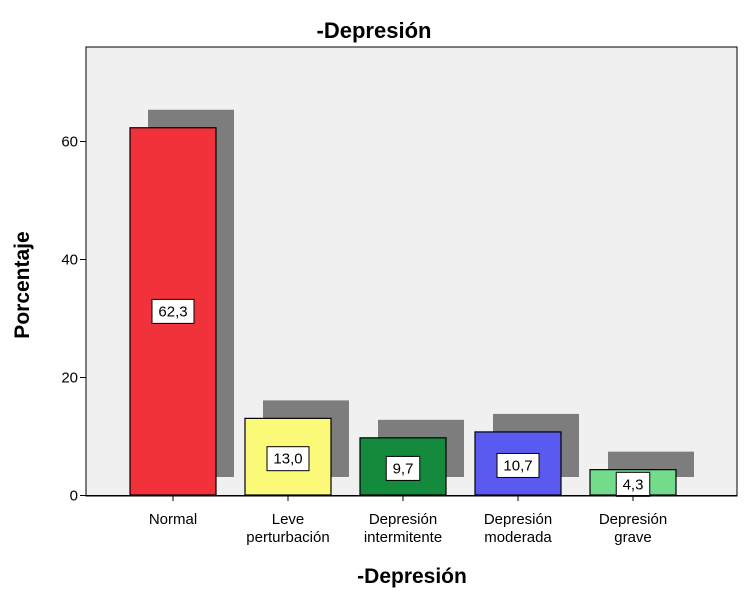  I want to click on data-label: 62,3, so click(172, 311).